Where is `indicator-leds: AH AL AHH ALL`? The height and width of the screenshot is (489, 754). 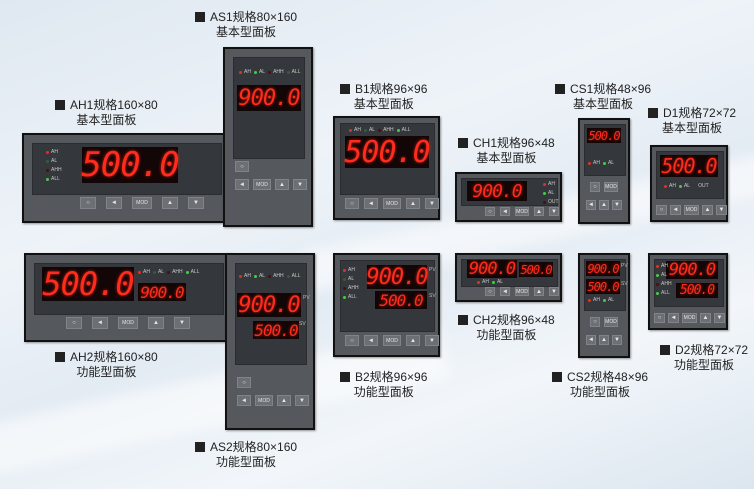
indicator-leds: AH AL AHH ALL is located at coordinates (169, 272).